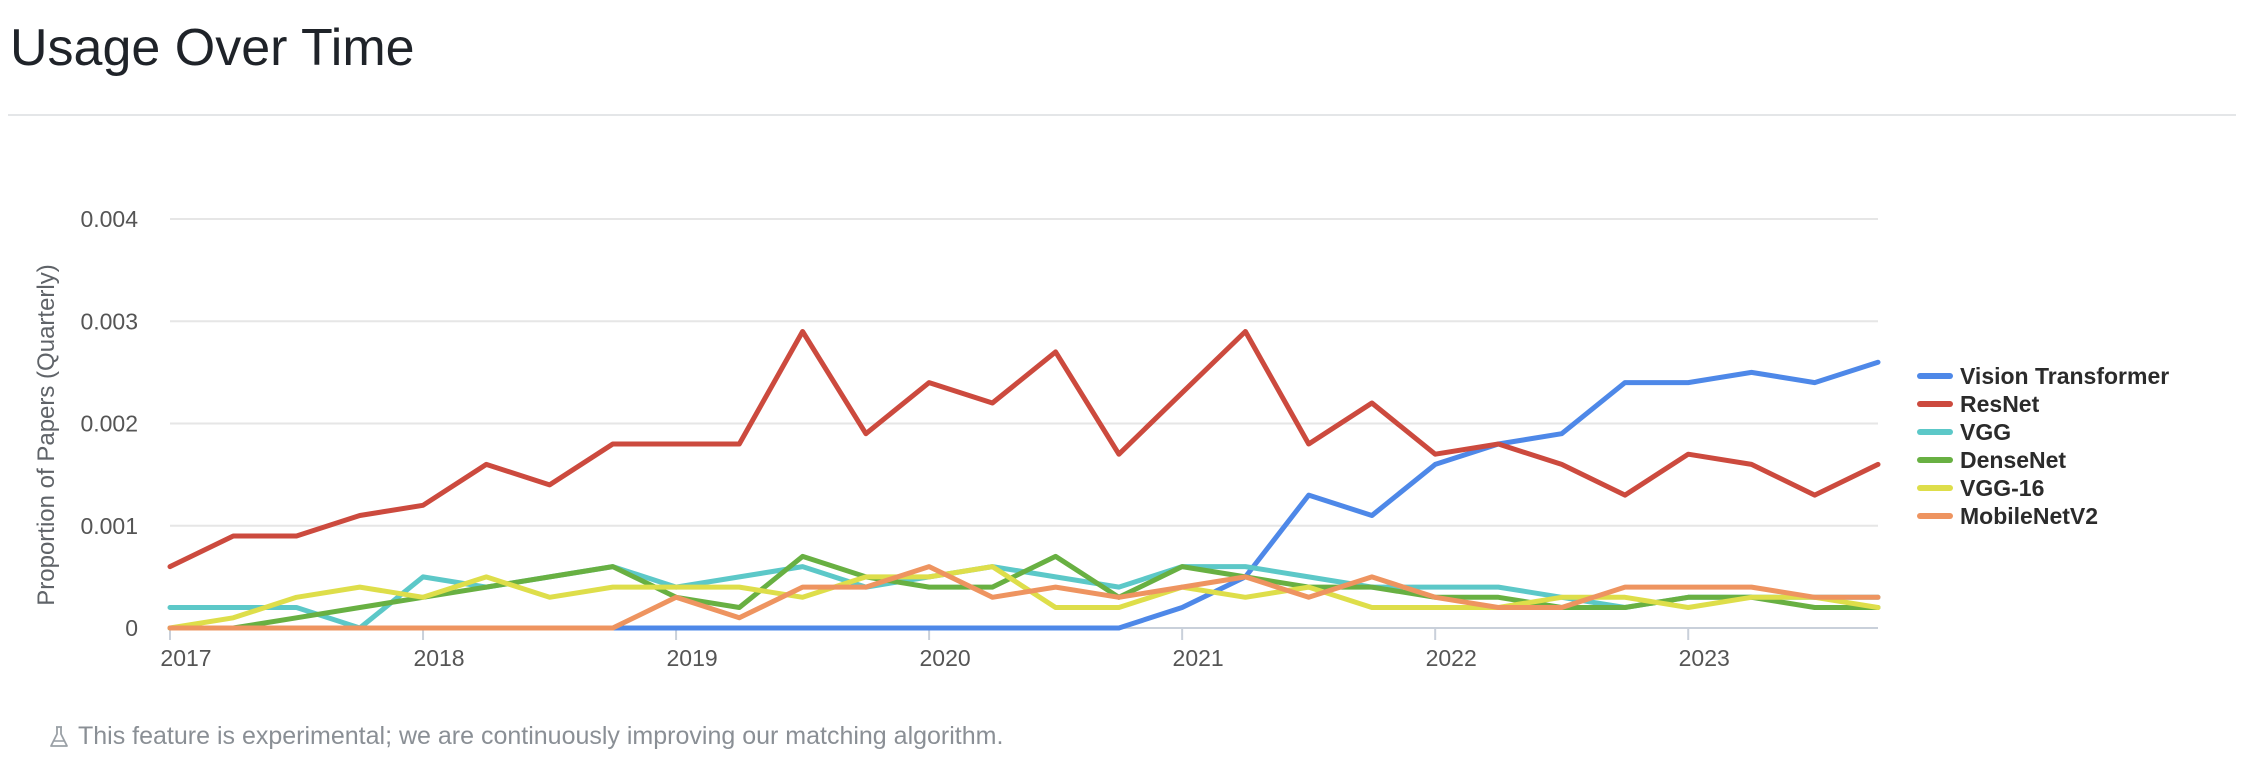 The width and height of the screenshot is (2244, 770). I want to click on x-tick-label: 2018, so click(438, 658).